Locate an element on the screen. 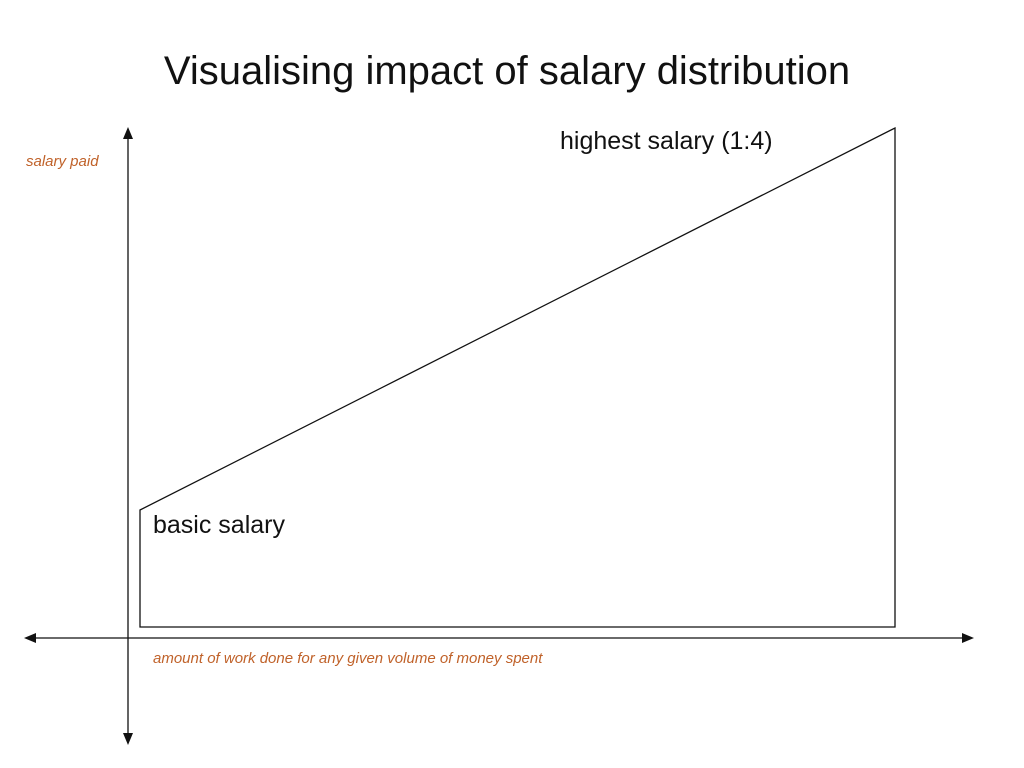  x-axis-arrow-right is located at coordinates (968, 638).